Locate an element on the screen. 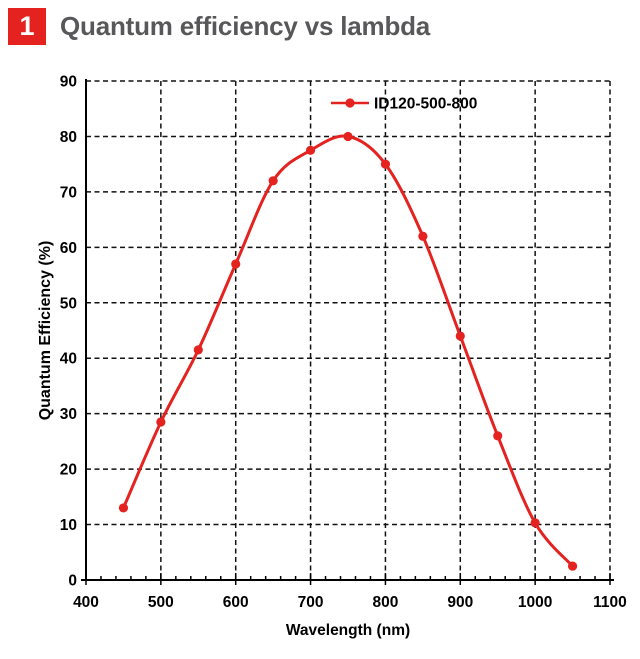 The image size is (640, 659). figure-header: 1 Quantum efficiency vs lambda is located at coordinates (219, 26).